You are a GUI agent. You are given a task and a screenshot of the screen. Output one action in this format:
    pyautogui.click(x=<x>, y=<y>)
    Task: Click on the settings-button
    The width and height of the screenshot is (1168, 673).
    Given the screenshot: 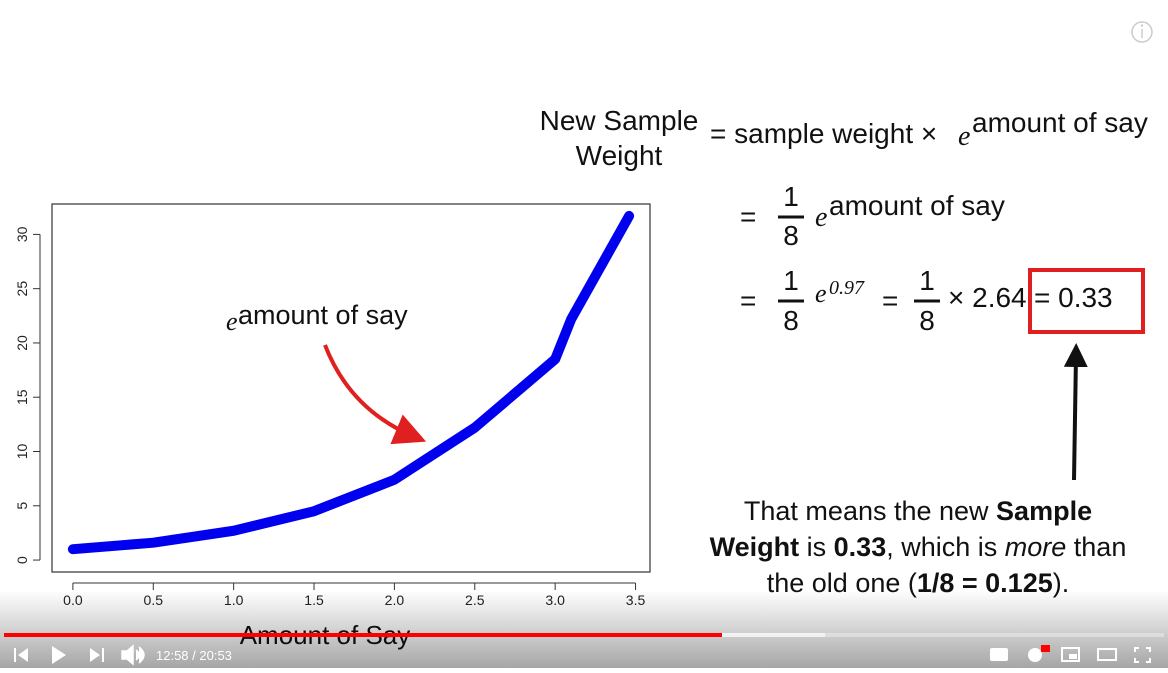 What is the action you would take?
    pyautogui.click(x=1035, y=655)
    